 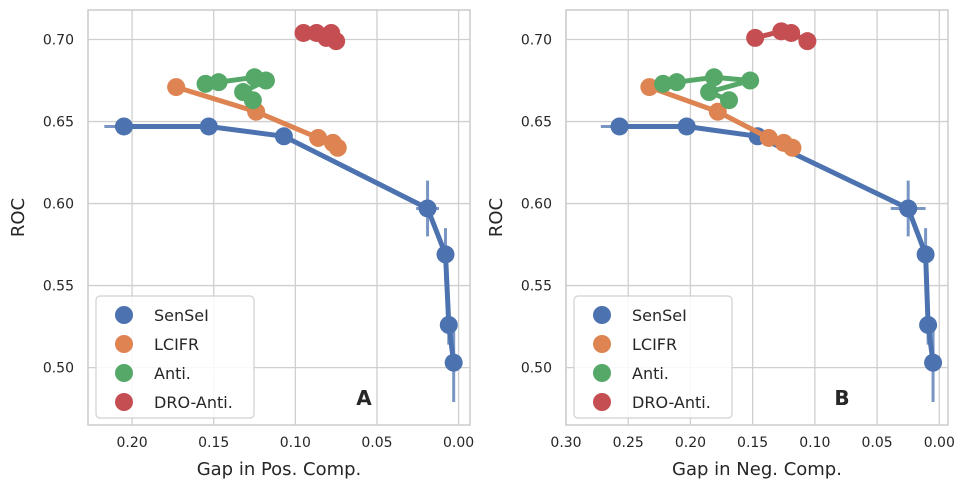 What do you see at coordinates (841, 398) in the screenshot?
I see `panel-letter: B` at bounding box center [841, 398].